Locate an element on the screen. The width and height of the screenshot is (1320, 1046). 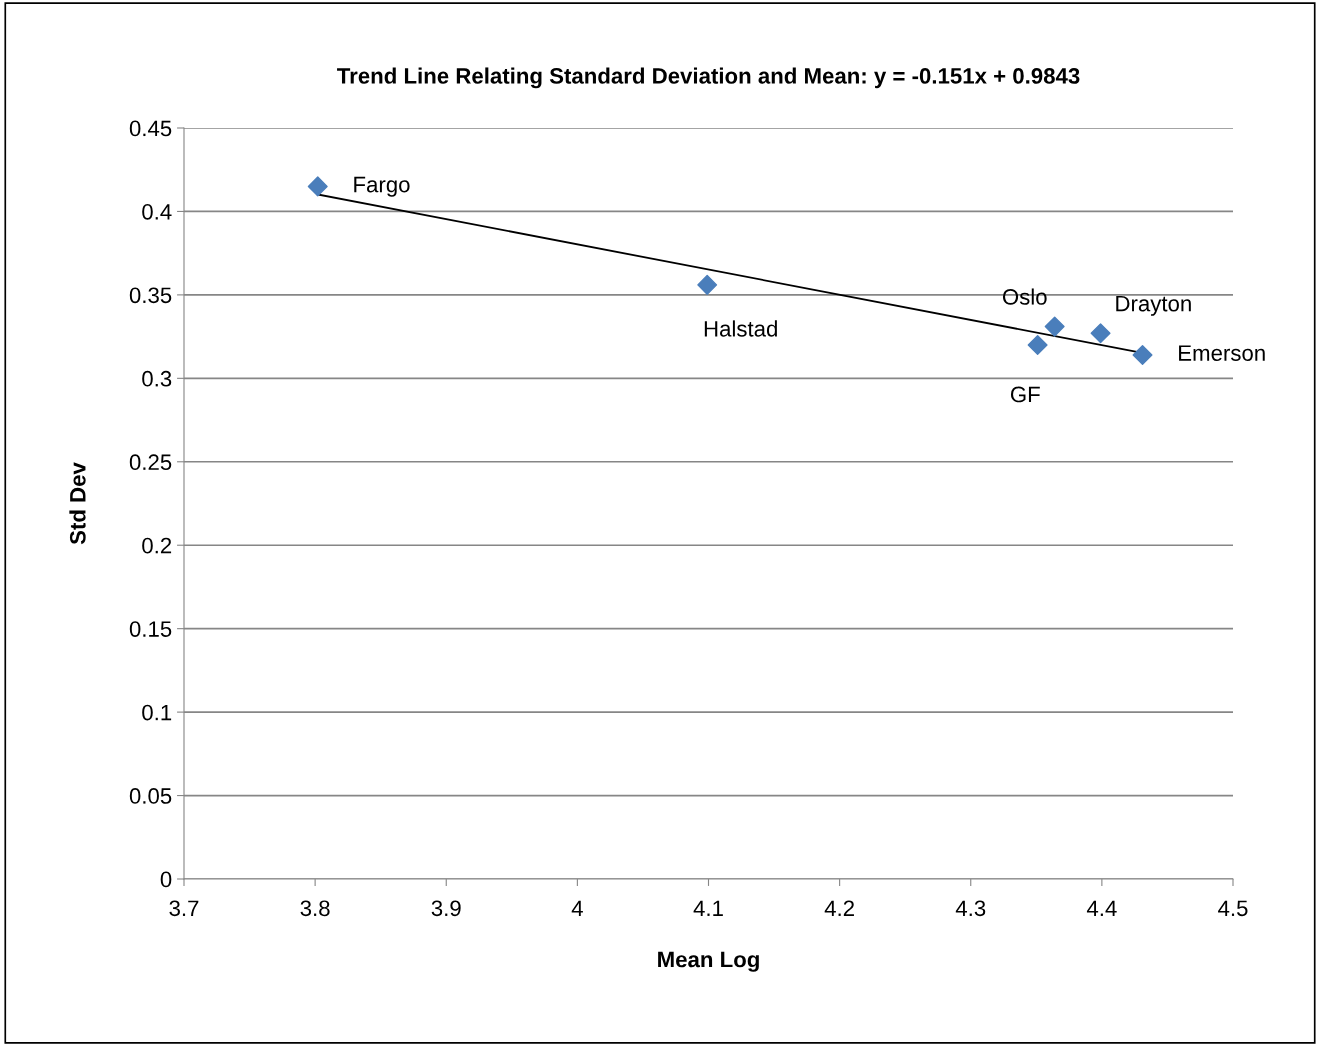
x-tick-label: 3.9 is located at coordinates (446, 908).